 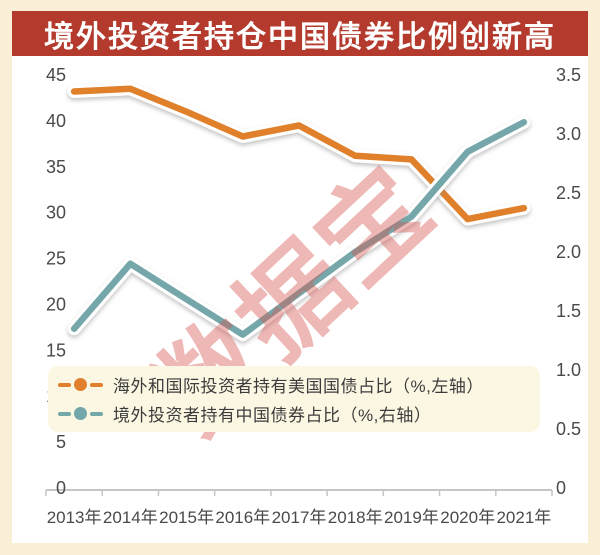 What do you see at coordinates (61, 442) in the screenshot?
I see `left-axis-label: 5` at bounding box center [61, 442].